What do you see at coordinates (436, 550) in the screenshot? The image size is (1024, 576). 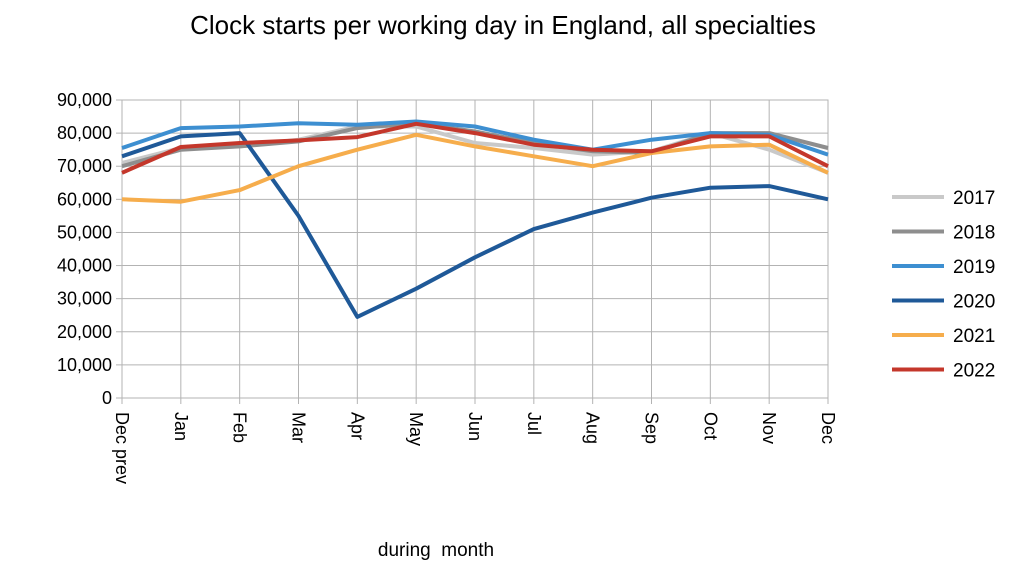 I see `x-axis-title: during month` at bounding box center [436, 550].